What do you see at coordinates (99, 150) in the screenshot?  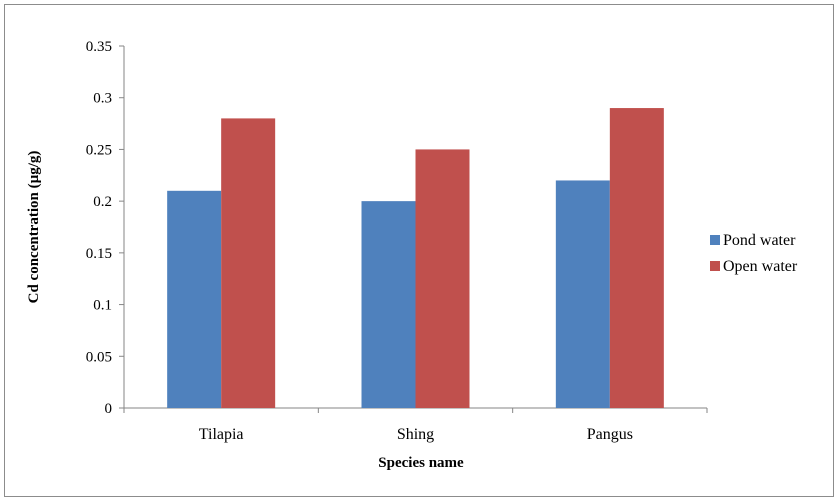 I see `y-tick-label: 0.25` at bounding box center [99, 150].